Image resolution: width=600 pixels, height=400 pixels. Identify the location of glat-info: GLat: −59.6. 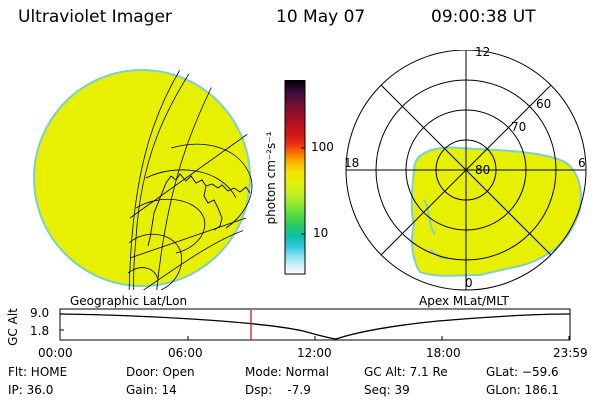
(522, 372).